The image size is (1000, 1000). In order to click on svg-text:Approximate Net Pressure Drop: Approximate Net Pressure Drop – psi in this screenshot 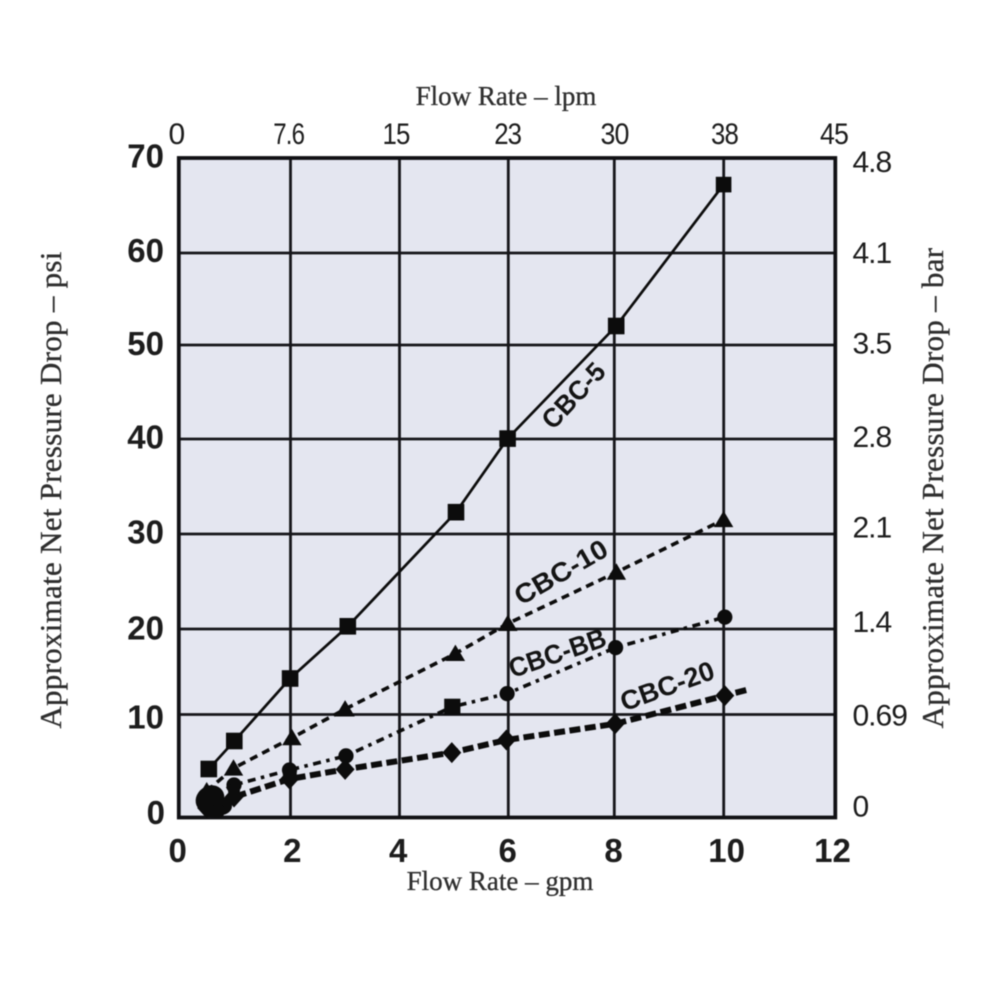, I will do `click(50, 489)`.